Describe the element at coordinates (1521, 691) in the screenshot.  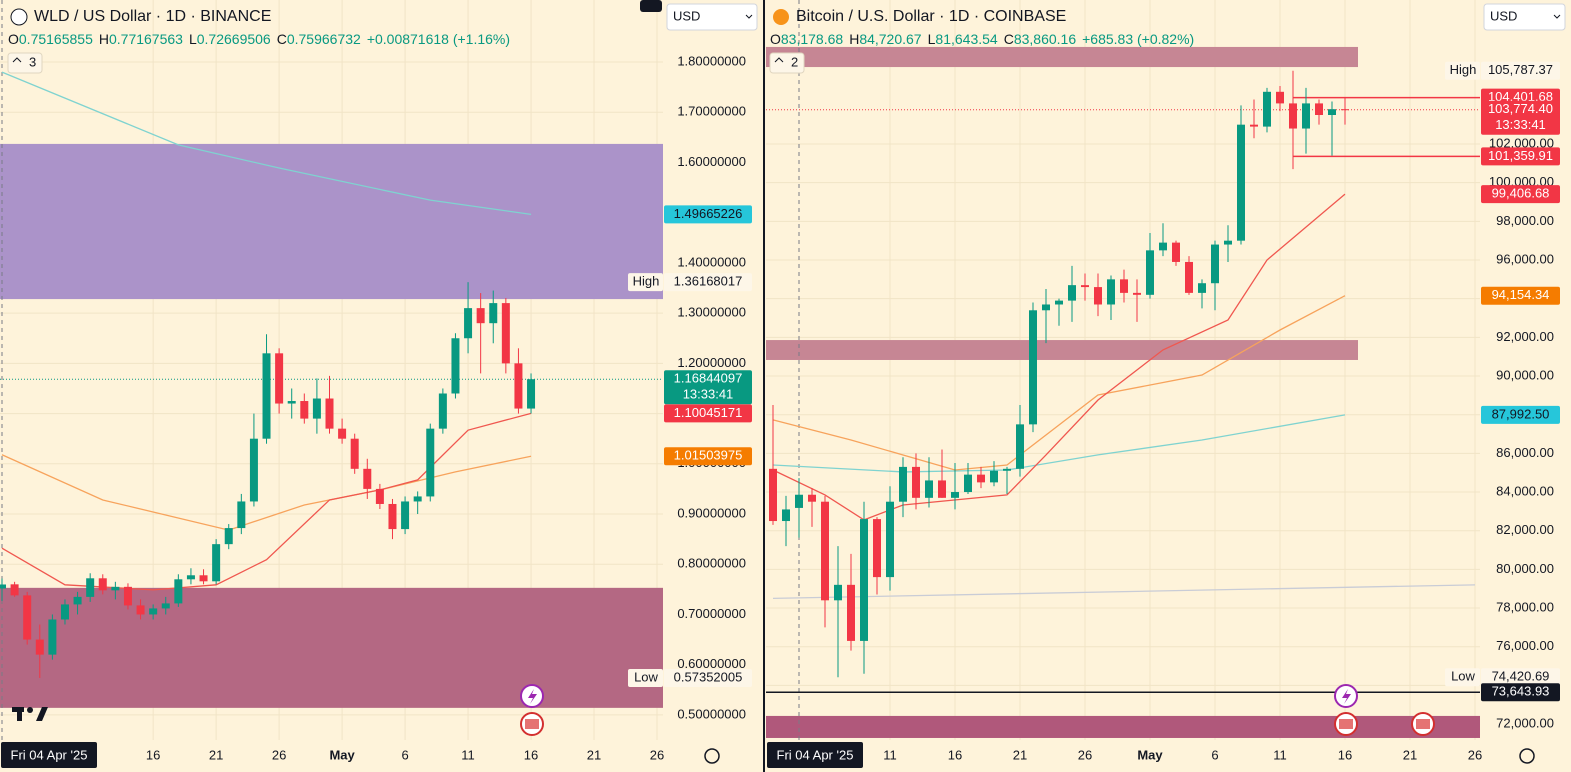
I see `price-label: 73,643.93` at that location.